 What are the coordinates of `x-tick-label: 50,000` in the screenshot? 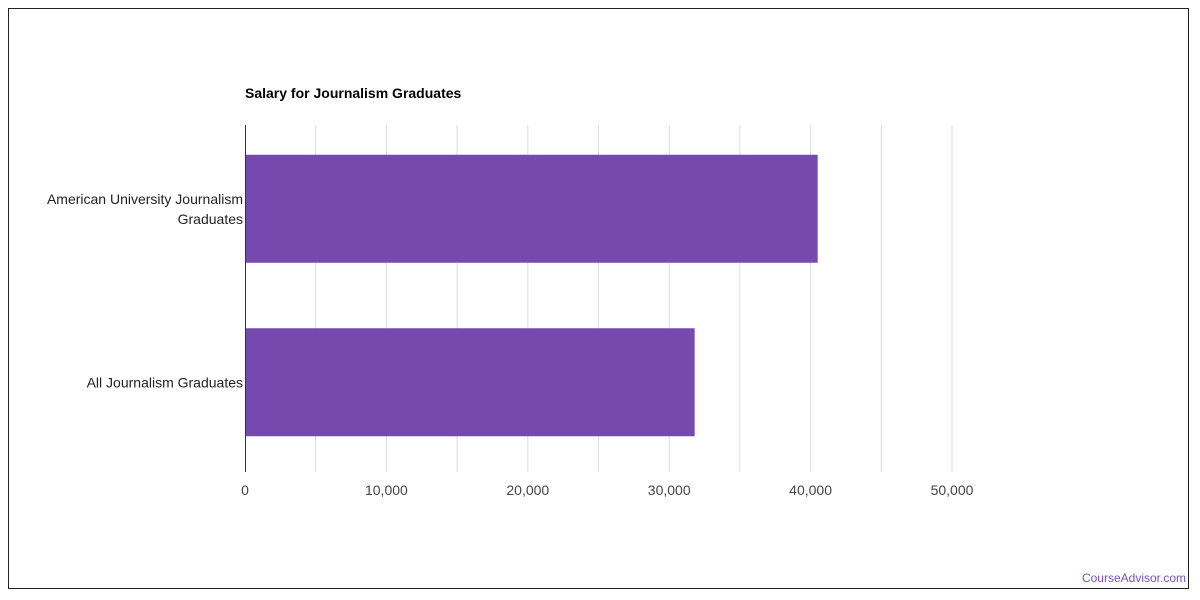 It's located at (952, 490).